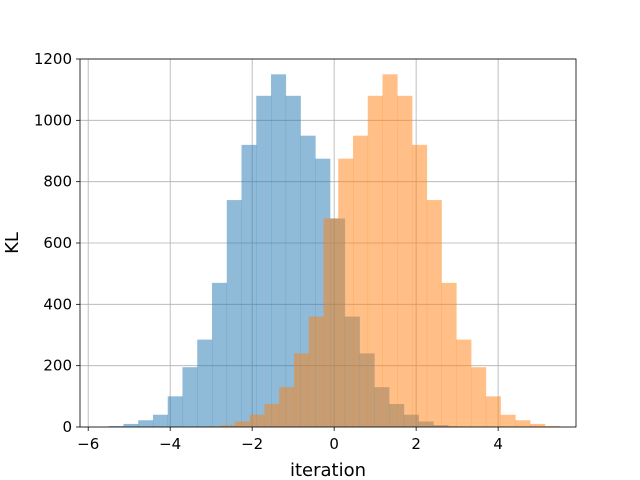 The height and width of the screenshot is (480, 640). Describe the element at coordinates (334, 444) in the screenshot. I see `x-tick-label: 0` at that location.